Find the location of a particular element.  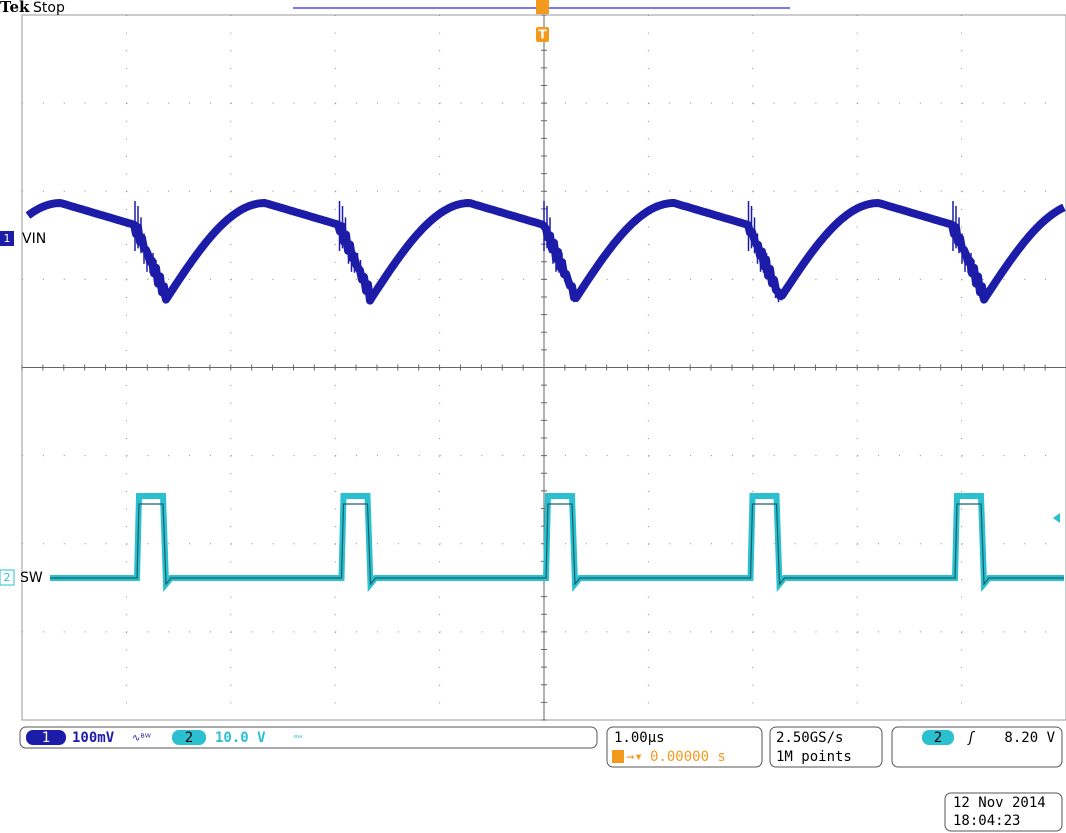

ch2-marker: 2 is located at coordinates (7, 577).